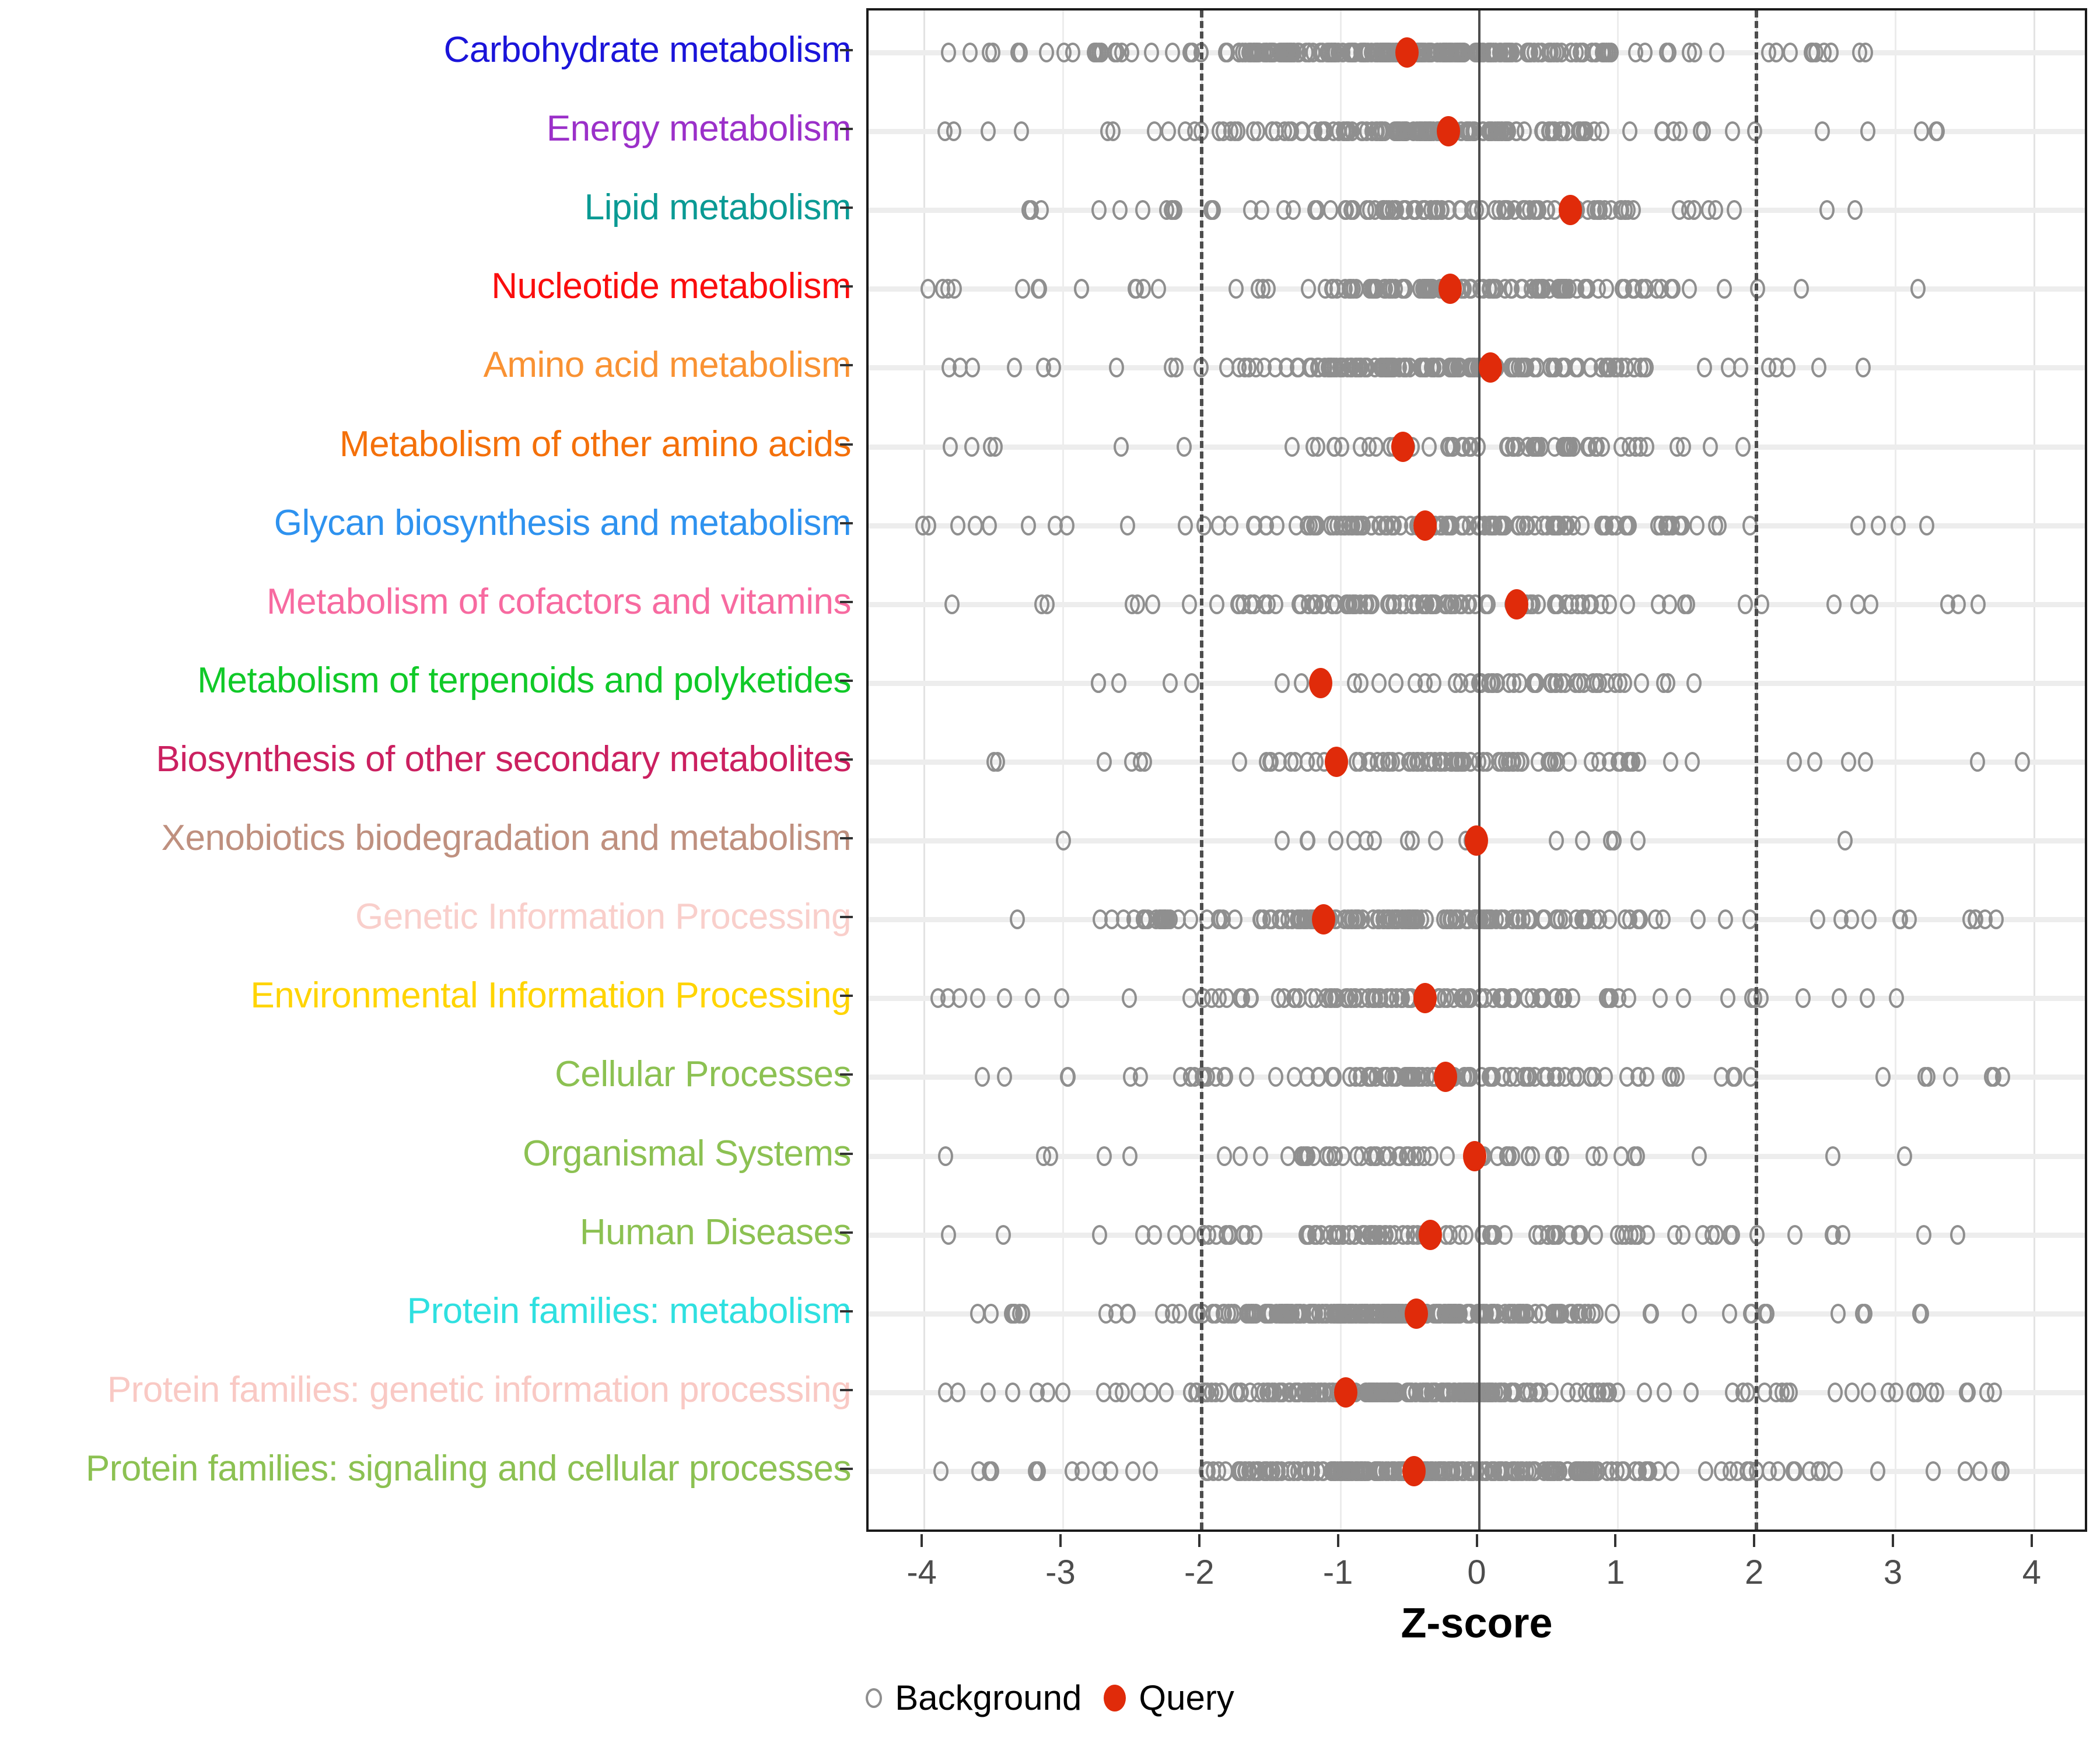  What do you see at coordinates (524, 680) in the screenshot?
I see `y-axis-label: Metabolism of terpenoids and polyketides` at bounding box center [524, 680].